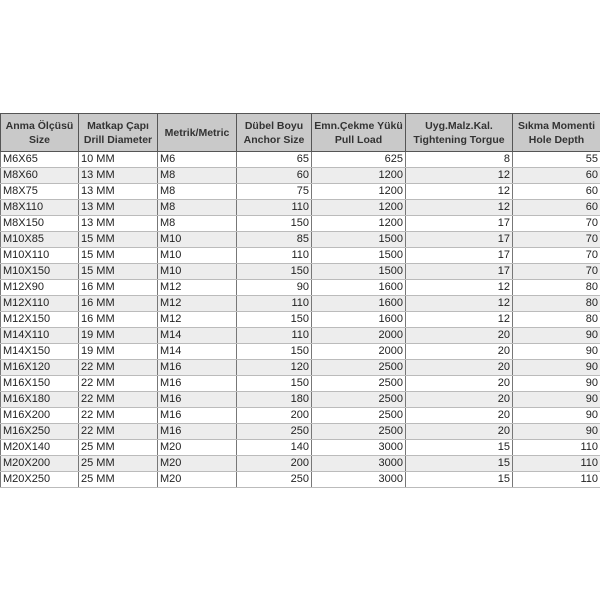 This screenshot has width=600, height=600. I want to click on table-row: M8X60 13 MM M8 60 1200 12 60, so click(300, 175).